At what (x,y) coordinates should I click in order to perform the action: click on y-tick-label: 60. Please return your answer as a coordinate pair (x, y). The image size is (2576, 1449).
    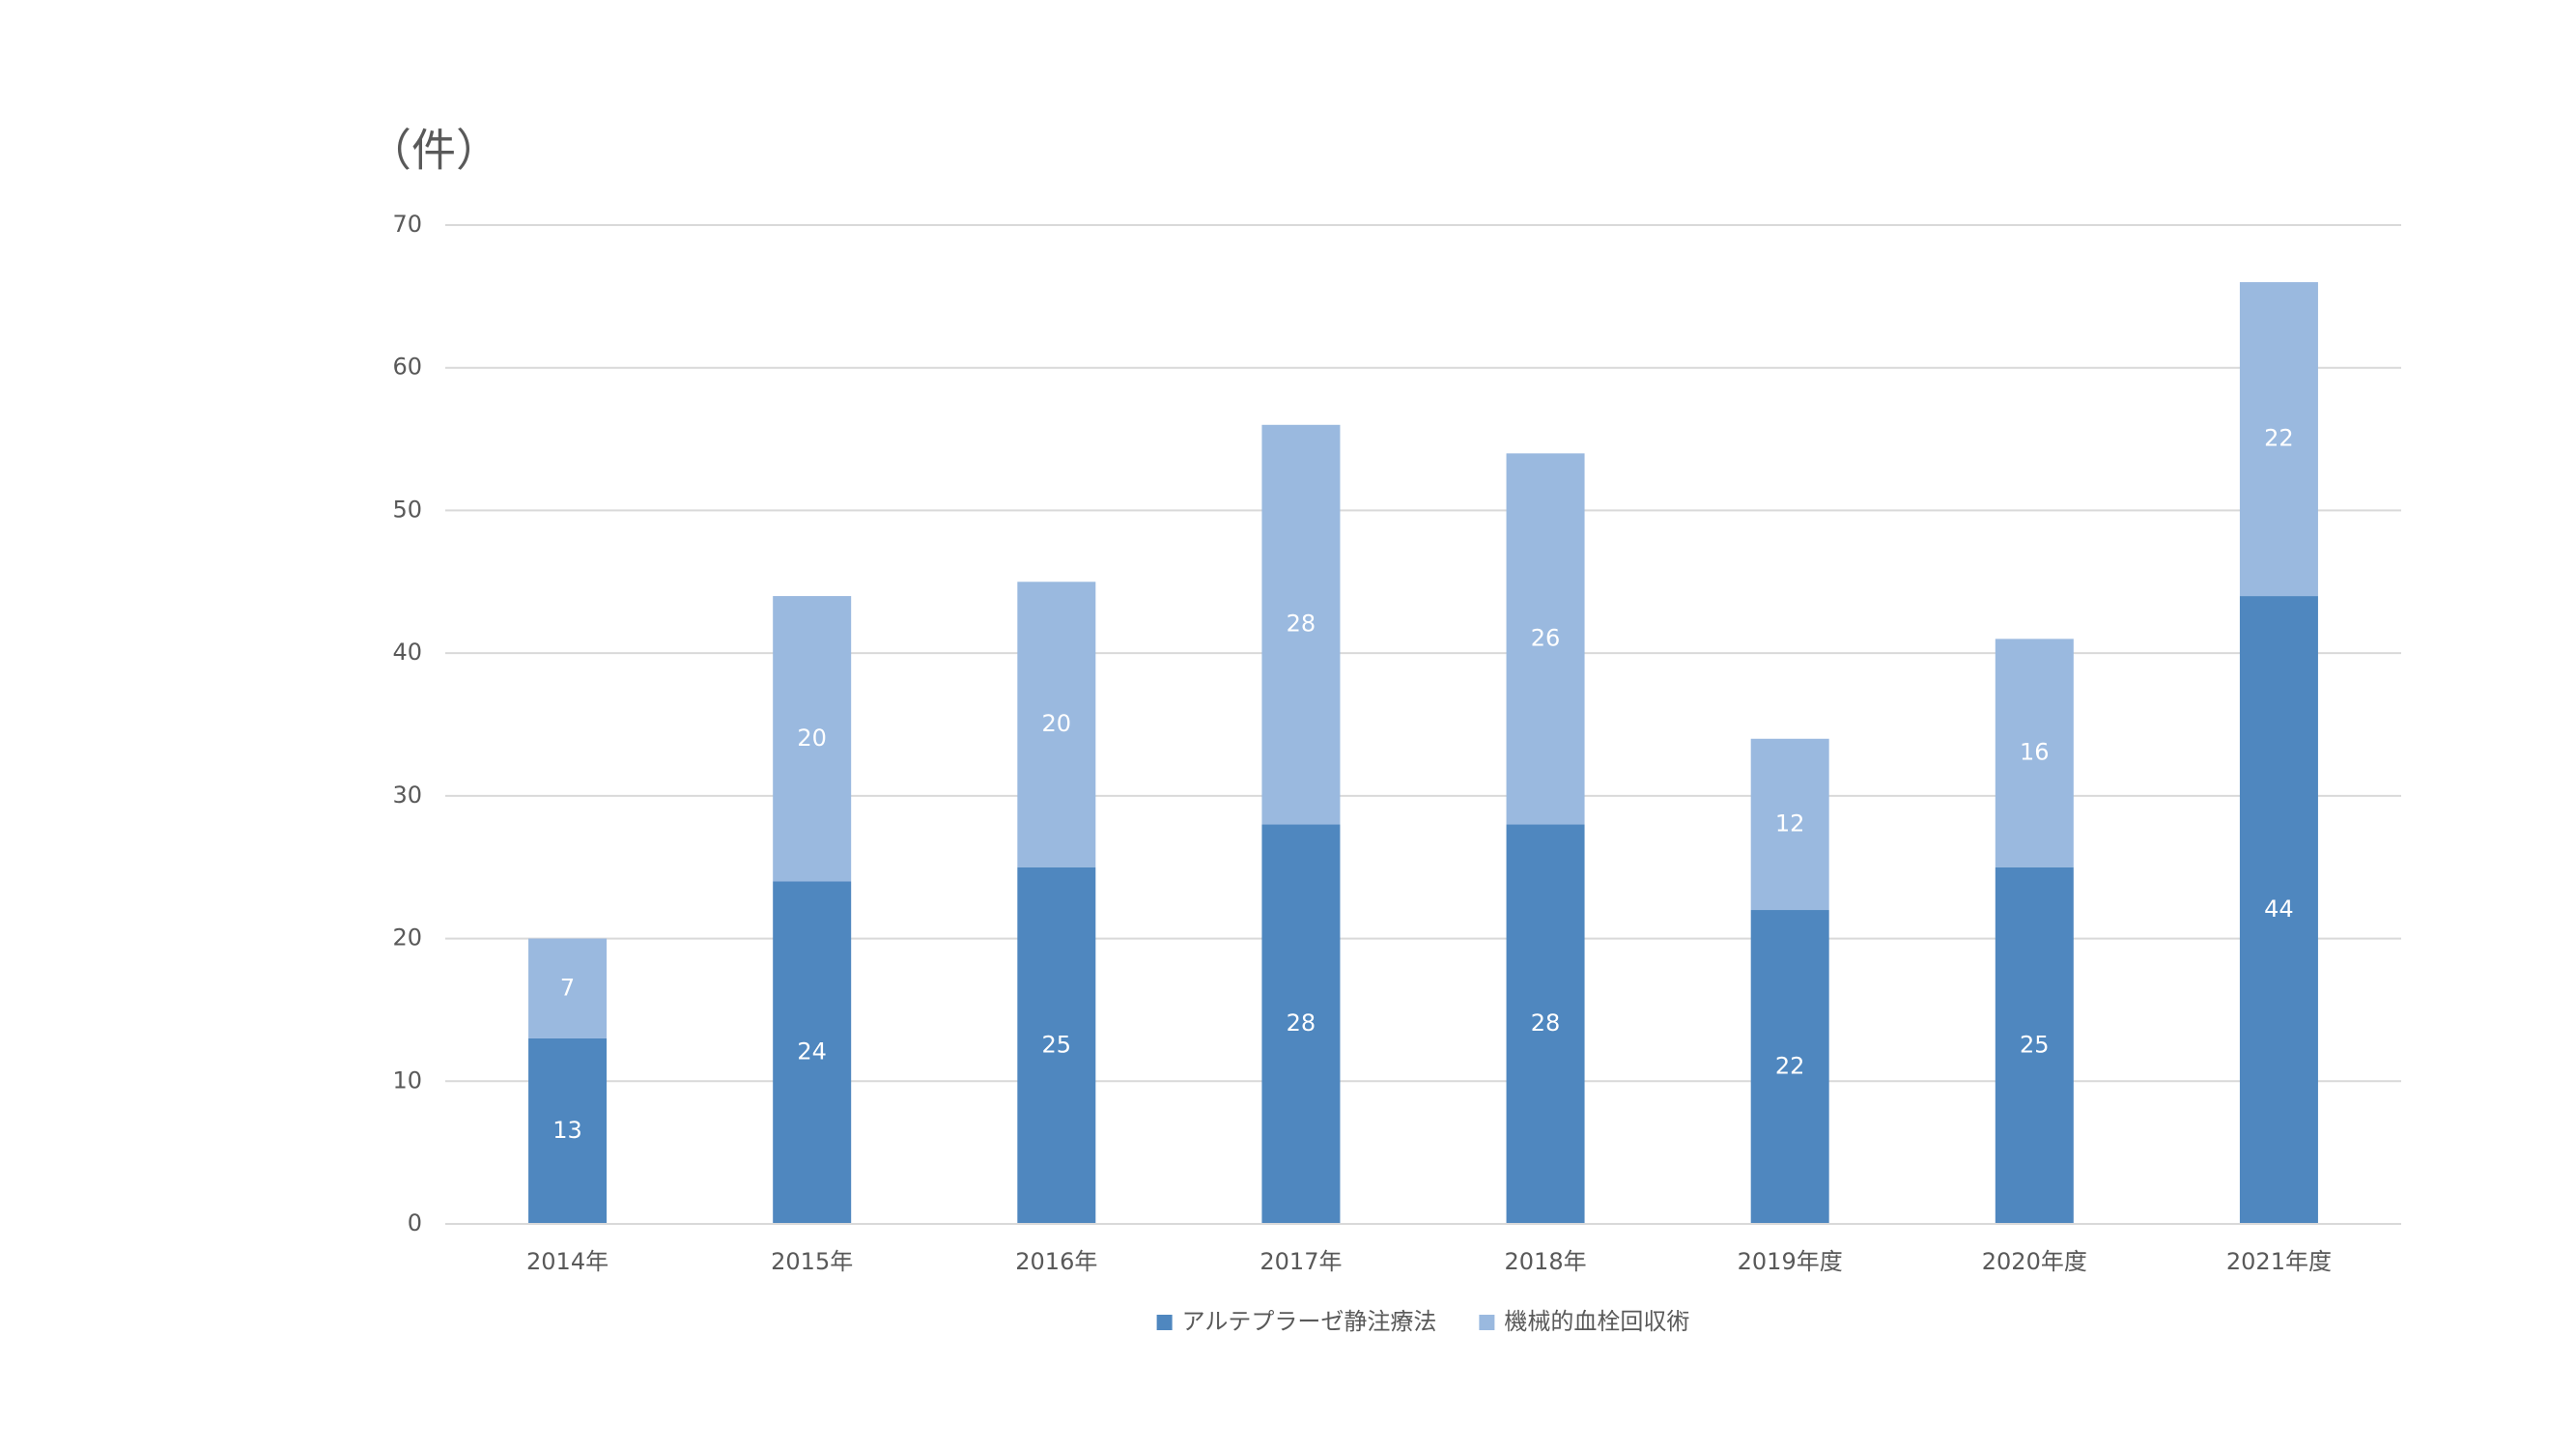
    Looking at the image, I should click on (407, 367).